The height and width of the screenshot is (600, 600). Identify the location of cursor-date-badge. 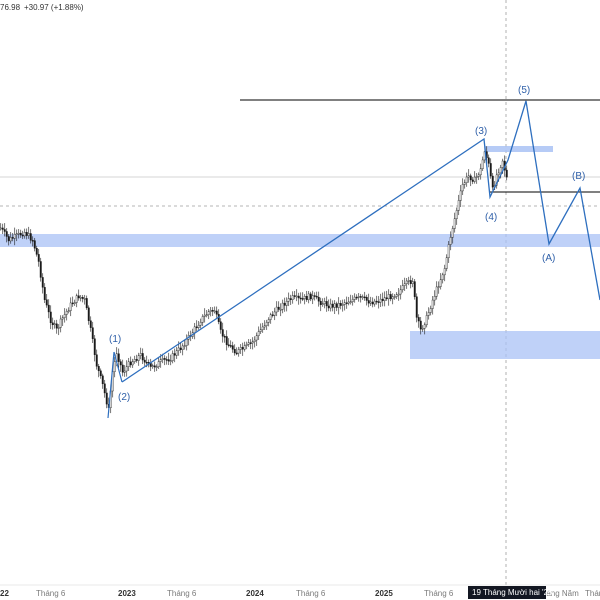
(507, 592).